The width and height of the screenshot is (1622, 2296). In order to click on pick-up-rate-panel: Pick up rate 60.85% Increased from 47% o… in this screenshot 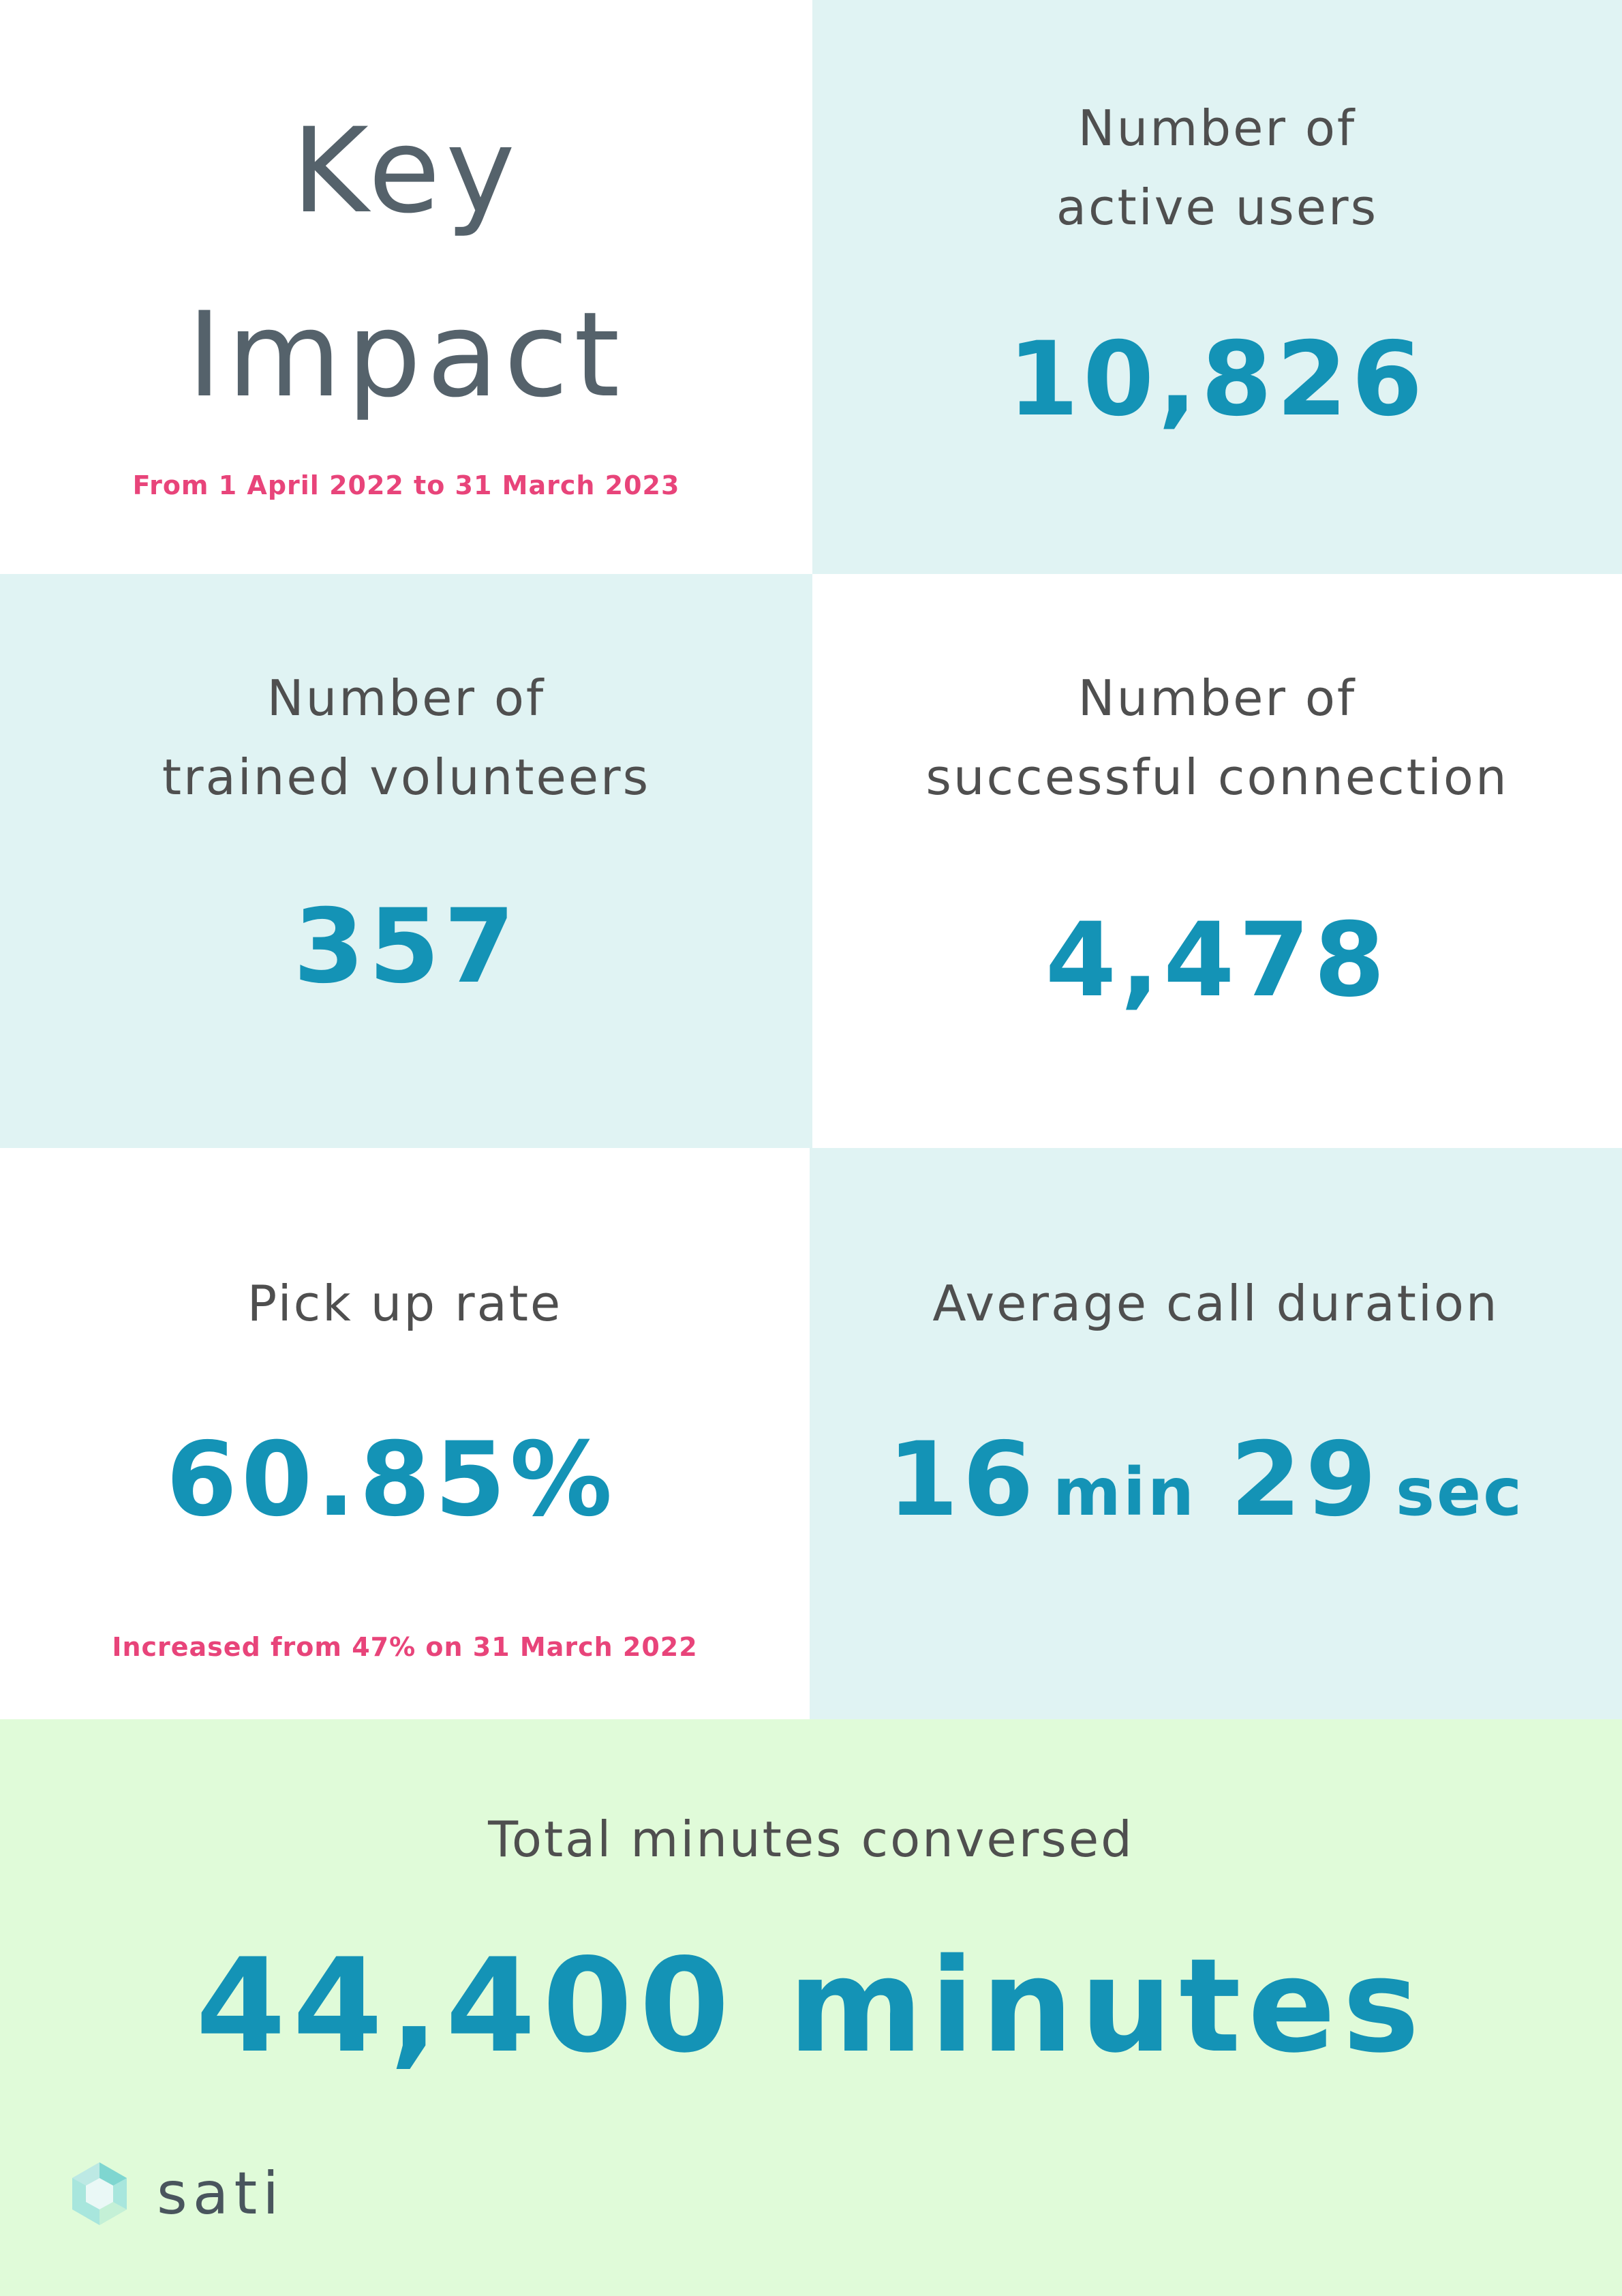, I will do `click(405, 1433)`.